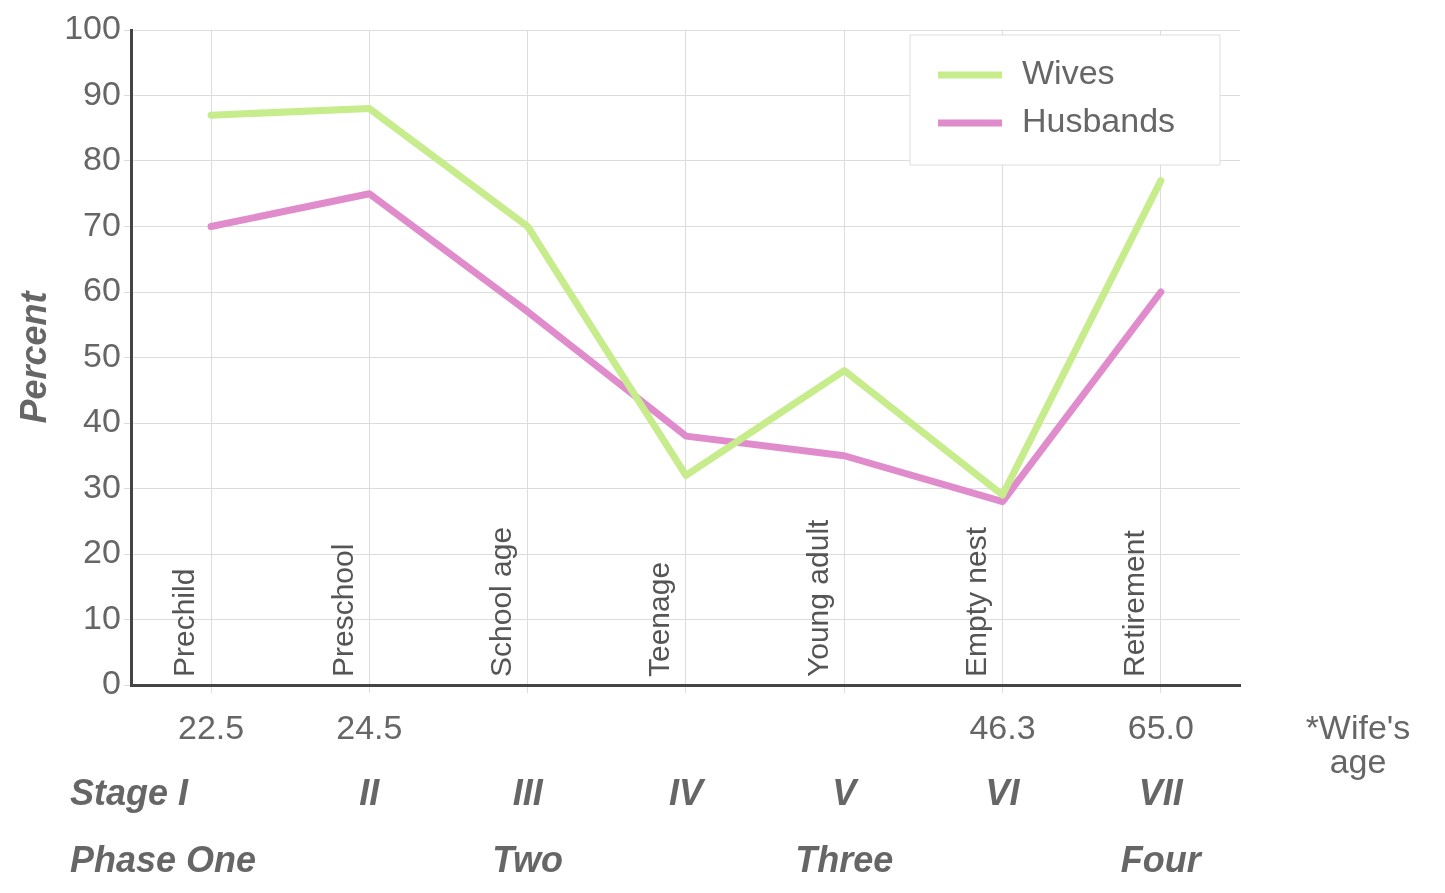 The width and height of the screenshot is (1445, 893). I want to click on text: 22.5, so click(211, 727).